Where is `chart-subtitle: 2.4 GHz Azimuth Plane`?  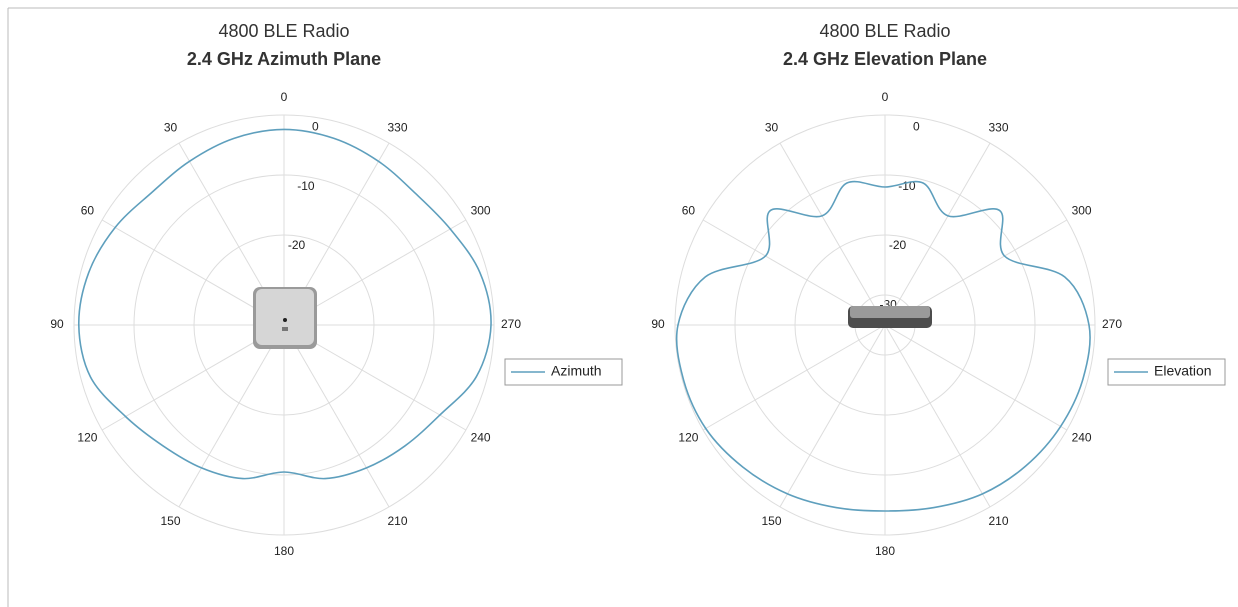
chart-subtitle: 2.4 GHz Azimuth Plane is located at coordinates (284, 59).